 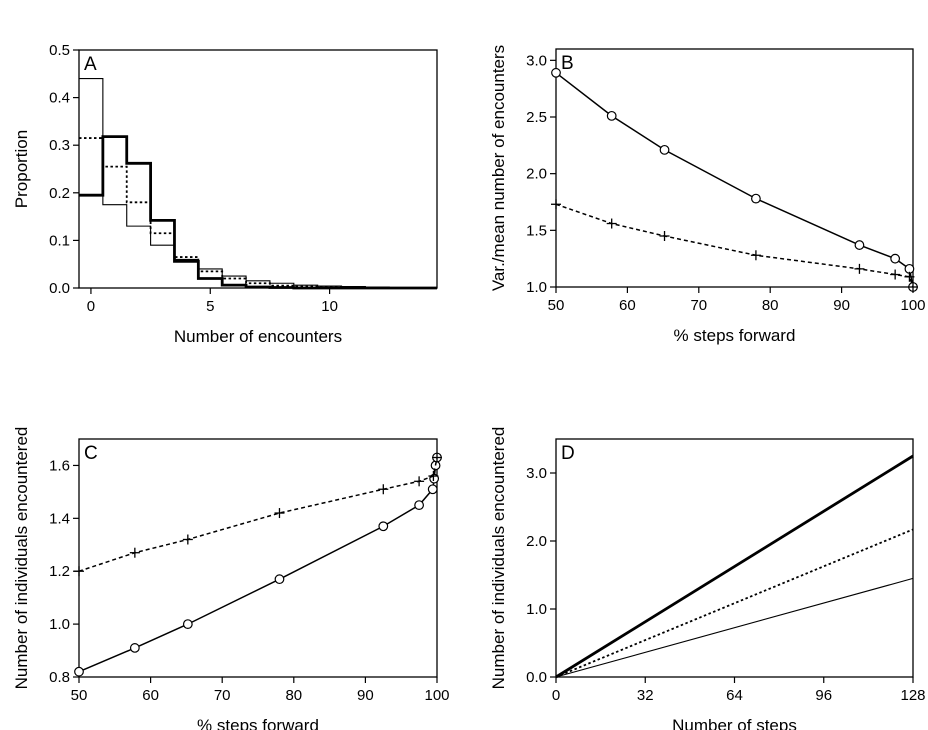 What do you see at coordinates (59, 677) in the screenshot?
I see `y-tick-label: 0.8` at bounding box center [59, 677].